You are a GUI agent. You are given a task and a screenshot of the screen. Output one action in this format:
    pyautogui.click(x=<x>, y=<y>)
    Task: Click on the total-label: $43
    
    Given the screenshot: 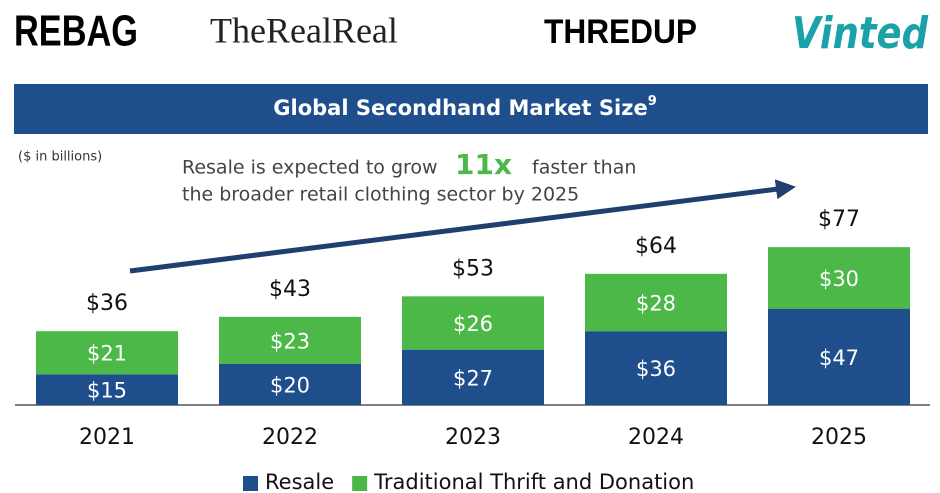 What is the action you would take?
    pyautogui.click(x=290, y=289)
    